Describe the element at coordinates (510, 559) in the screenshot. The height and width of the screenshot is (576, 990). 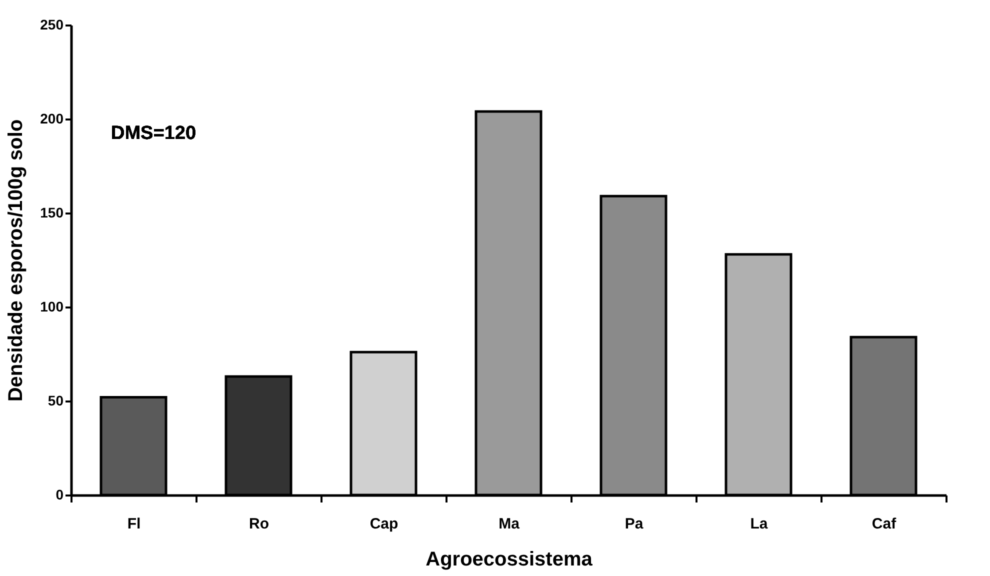
I see `x-axis-title: Agroecossistema` at that location.